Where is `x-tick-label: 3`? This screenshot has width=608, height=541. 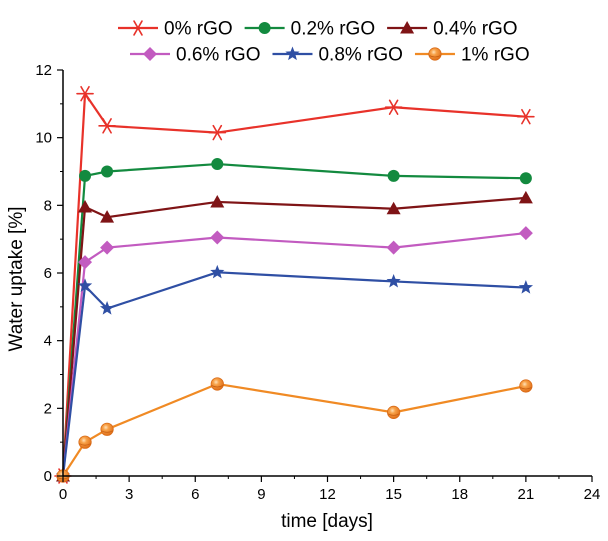 x-tick-label: 3 is located at coordinates (129, 494).